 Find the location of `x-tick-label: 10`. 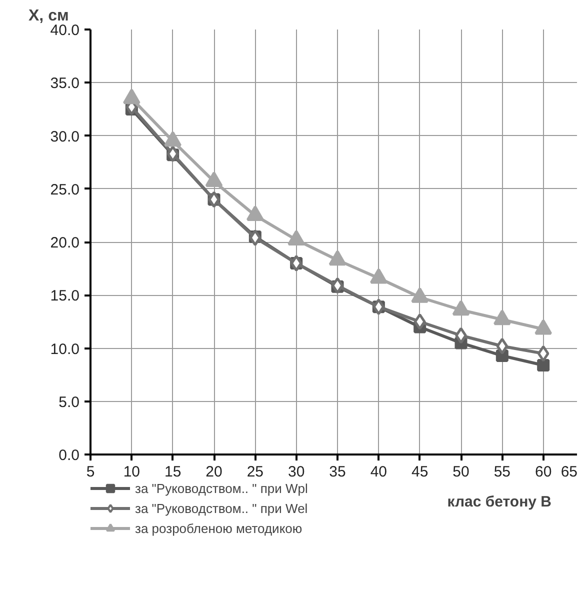

x-tick-label: 10 is located at coordinates (131, 472).